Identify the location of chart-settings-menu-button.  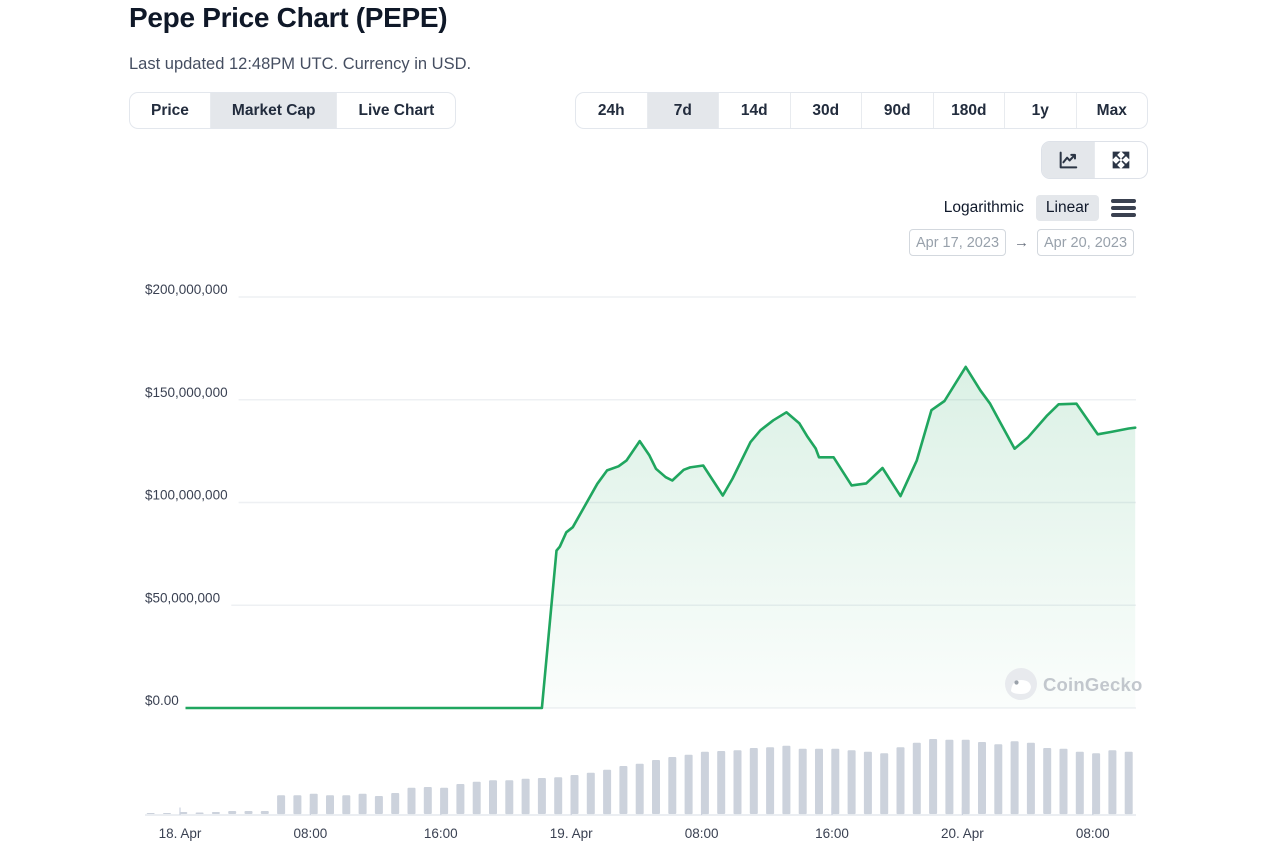
(1123, 208).